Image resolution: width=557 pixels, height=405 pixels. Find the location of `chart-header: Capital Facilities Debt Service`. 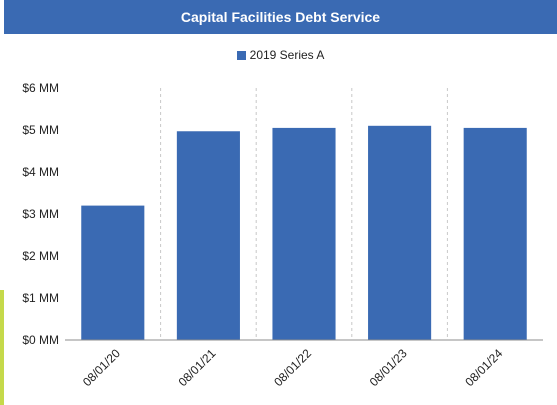

chart-header: Capital Facilities Debt Service is located at coordinates (280, 17).